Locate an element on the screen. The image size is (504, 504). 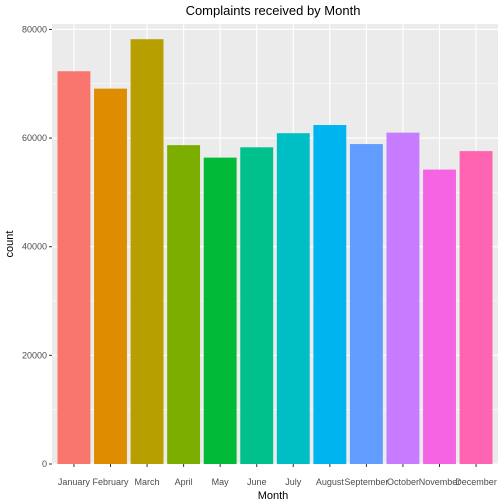
y-tick-label: 40000 is located at coordinates (34, 247).